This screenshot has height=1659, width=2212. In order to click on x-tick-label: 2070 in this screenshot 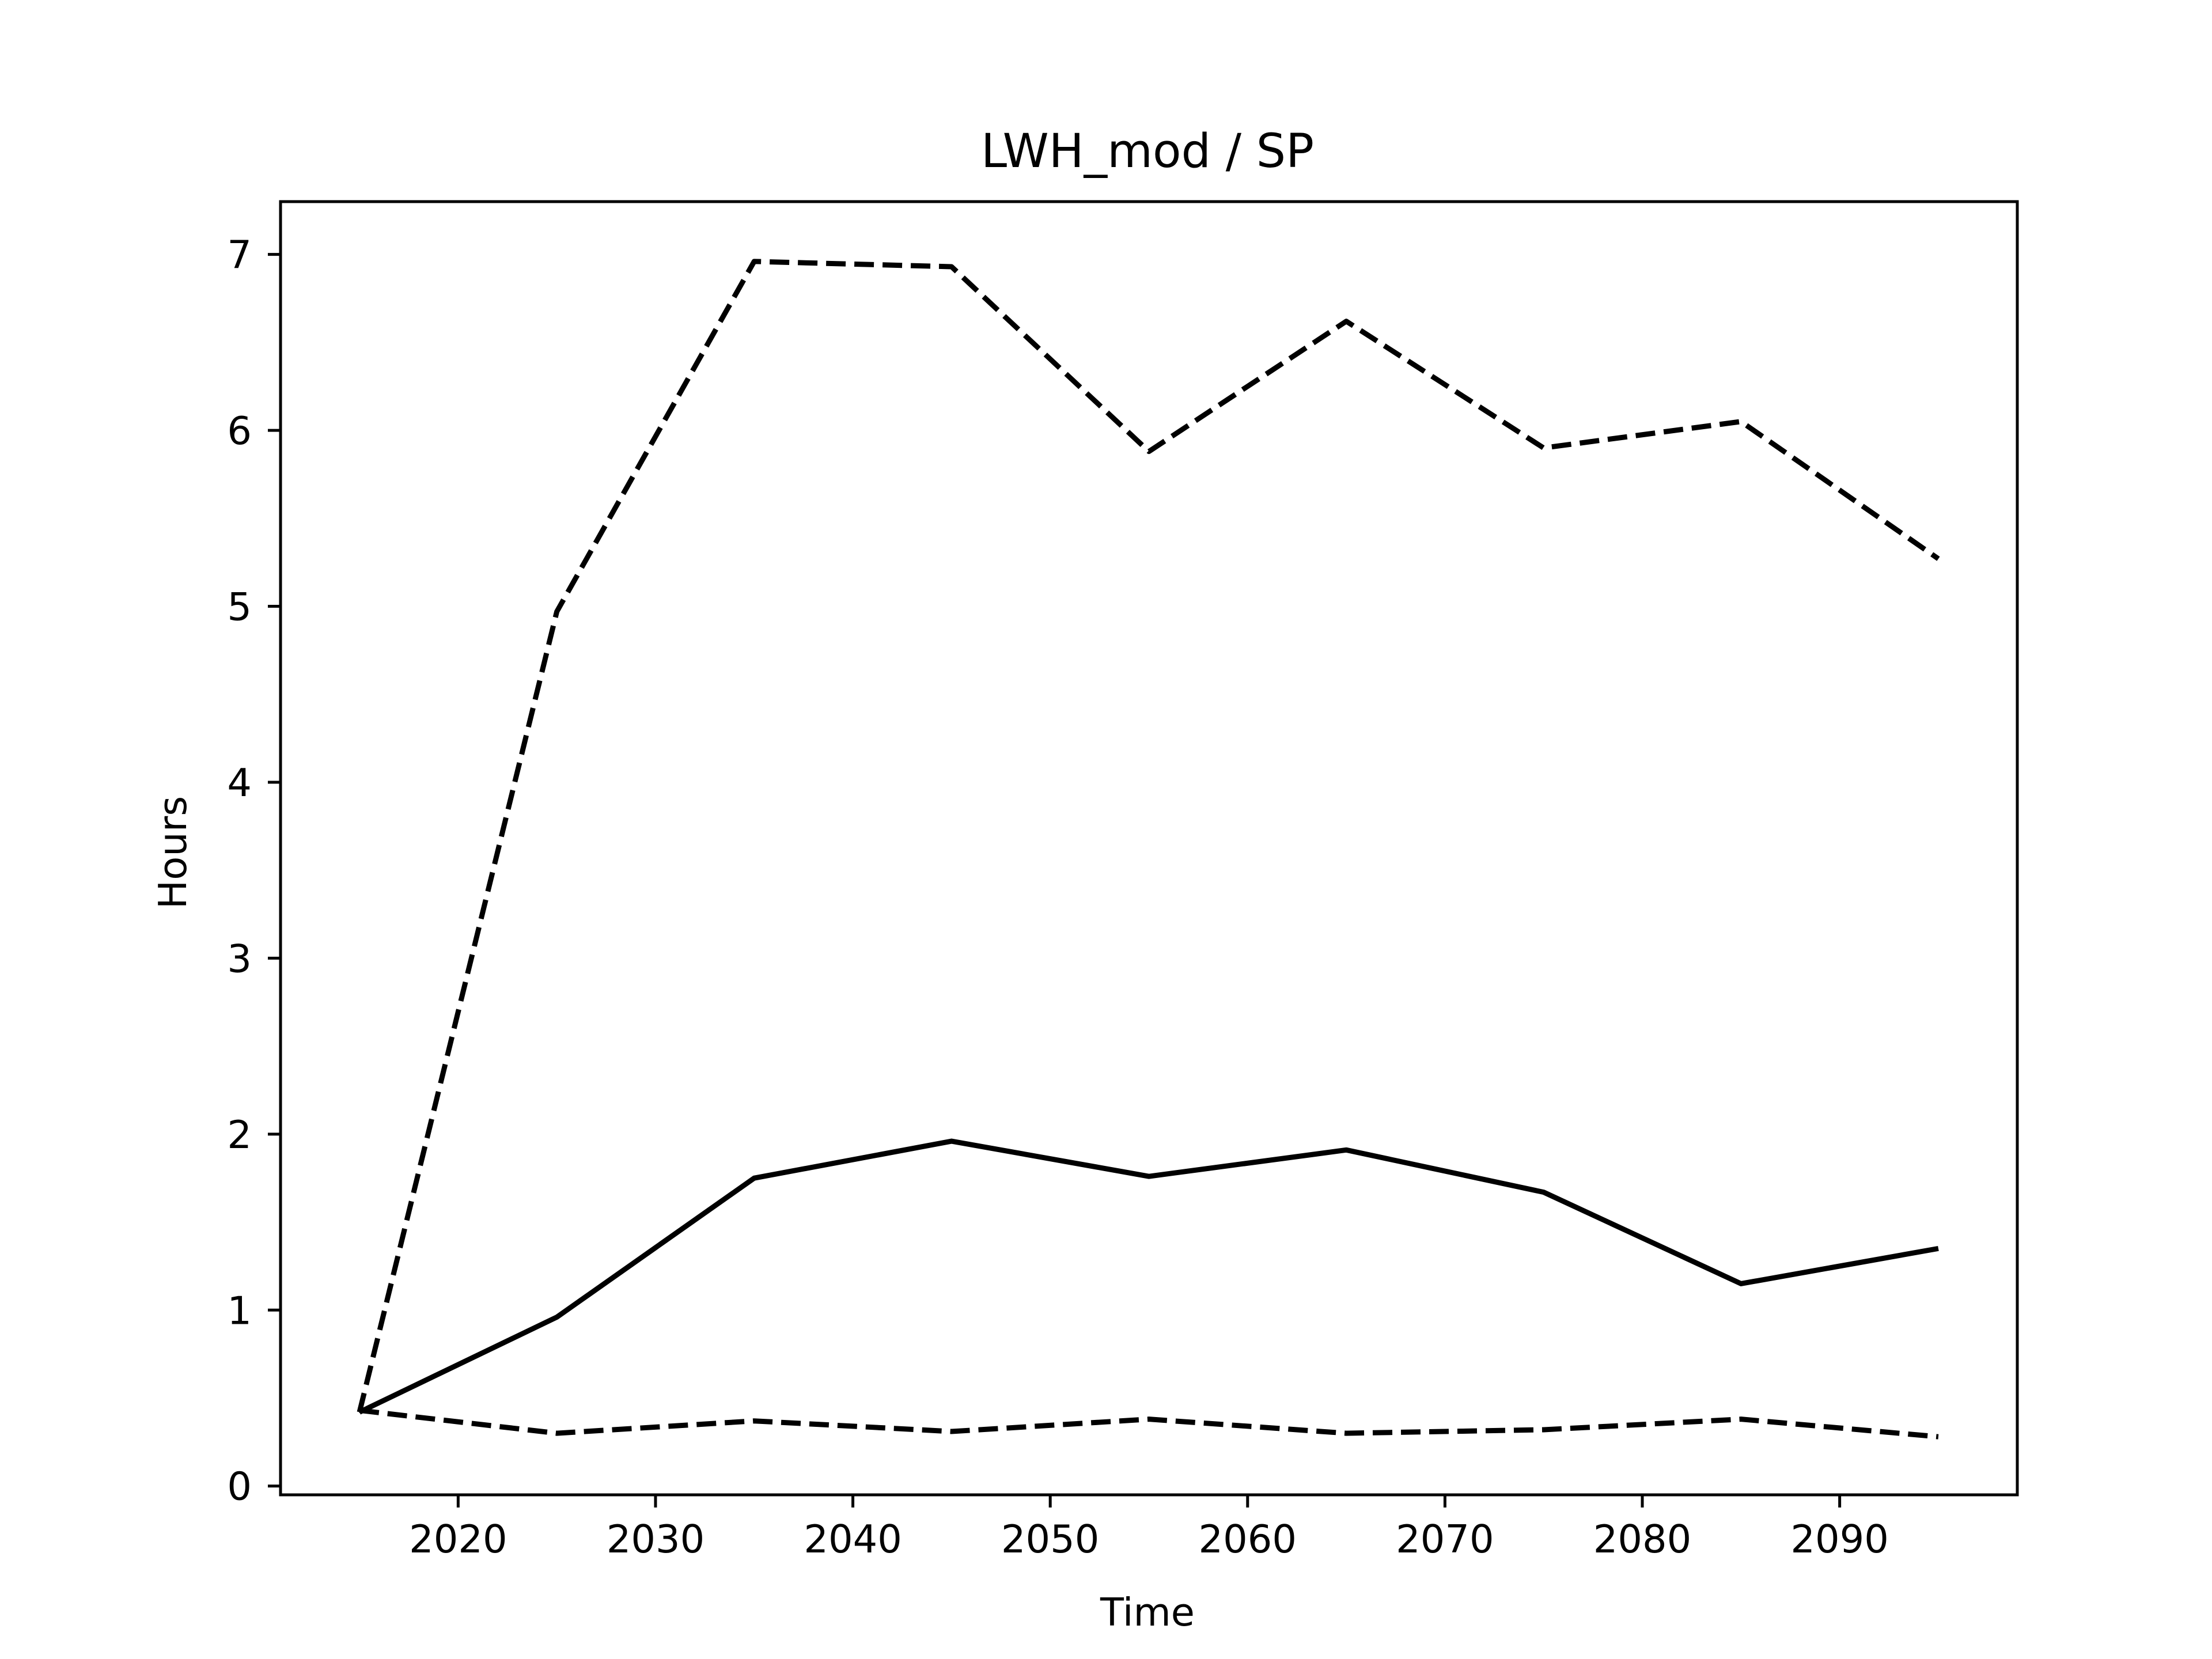, I will do `click(1445, 1539)`.